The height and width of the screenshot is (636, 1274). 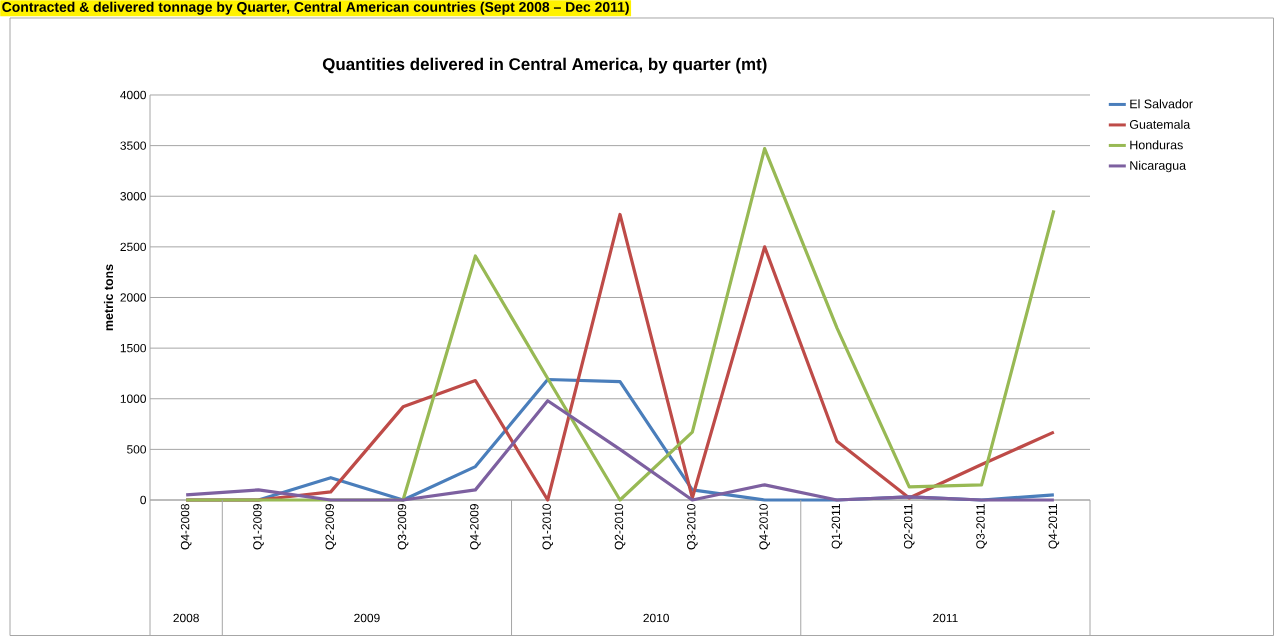 I want to click on x-tick-label: Q1-2010, so click(x=548, y=526).